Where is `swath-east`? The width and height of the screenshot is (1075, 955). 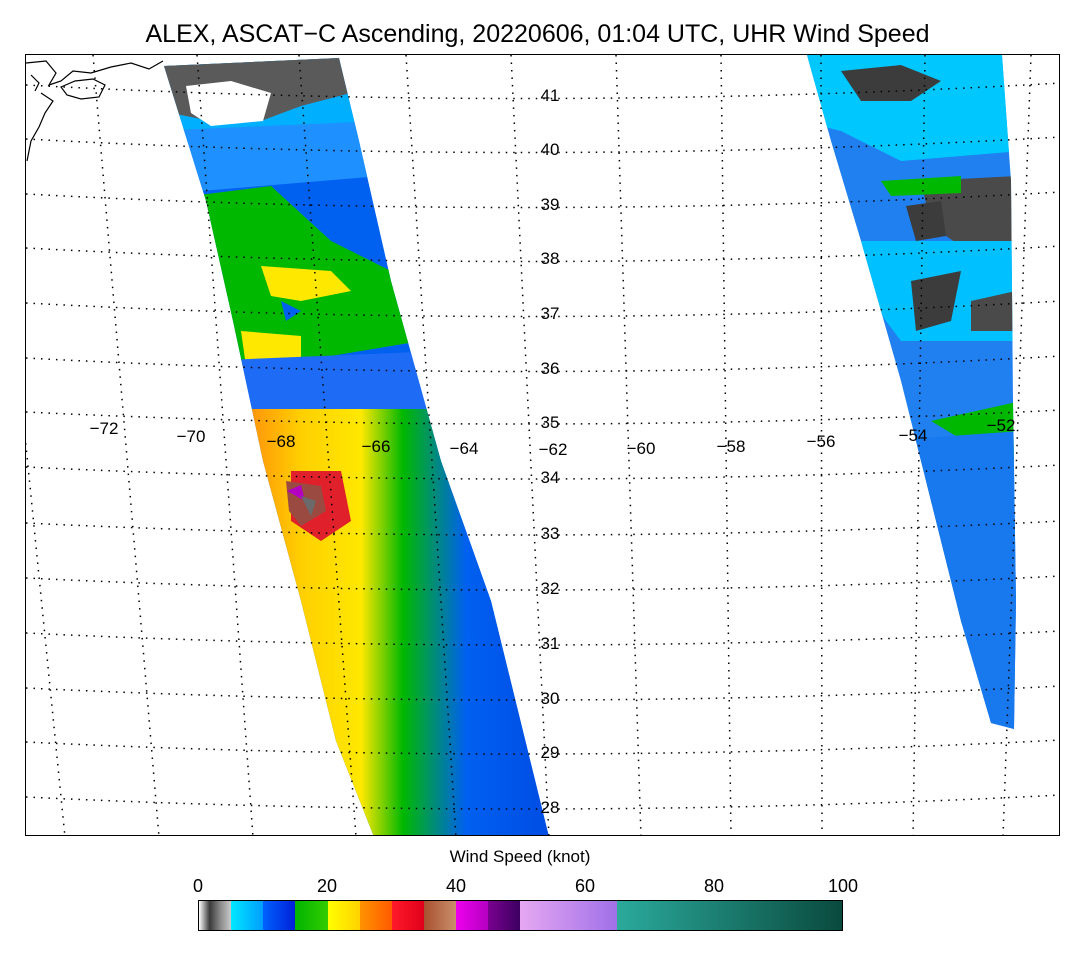 swath-east is located at coordinates (911, 392).